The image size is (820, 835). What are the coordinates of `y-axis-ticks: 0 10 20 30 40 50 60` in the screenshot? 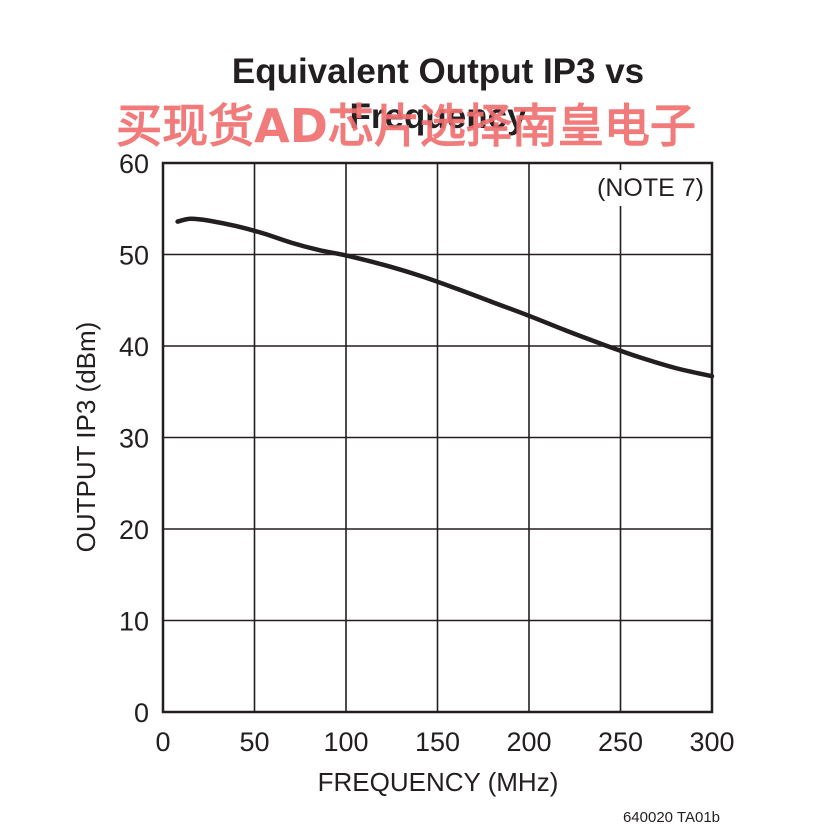 It's located at (134, 438).